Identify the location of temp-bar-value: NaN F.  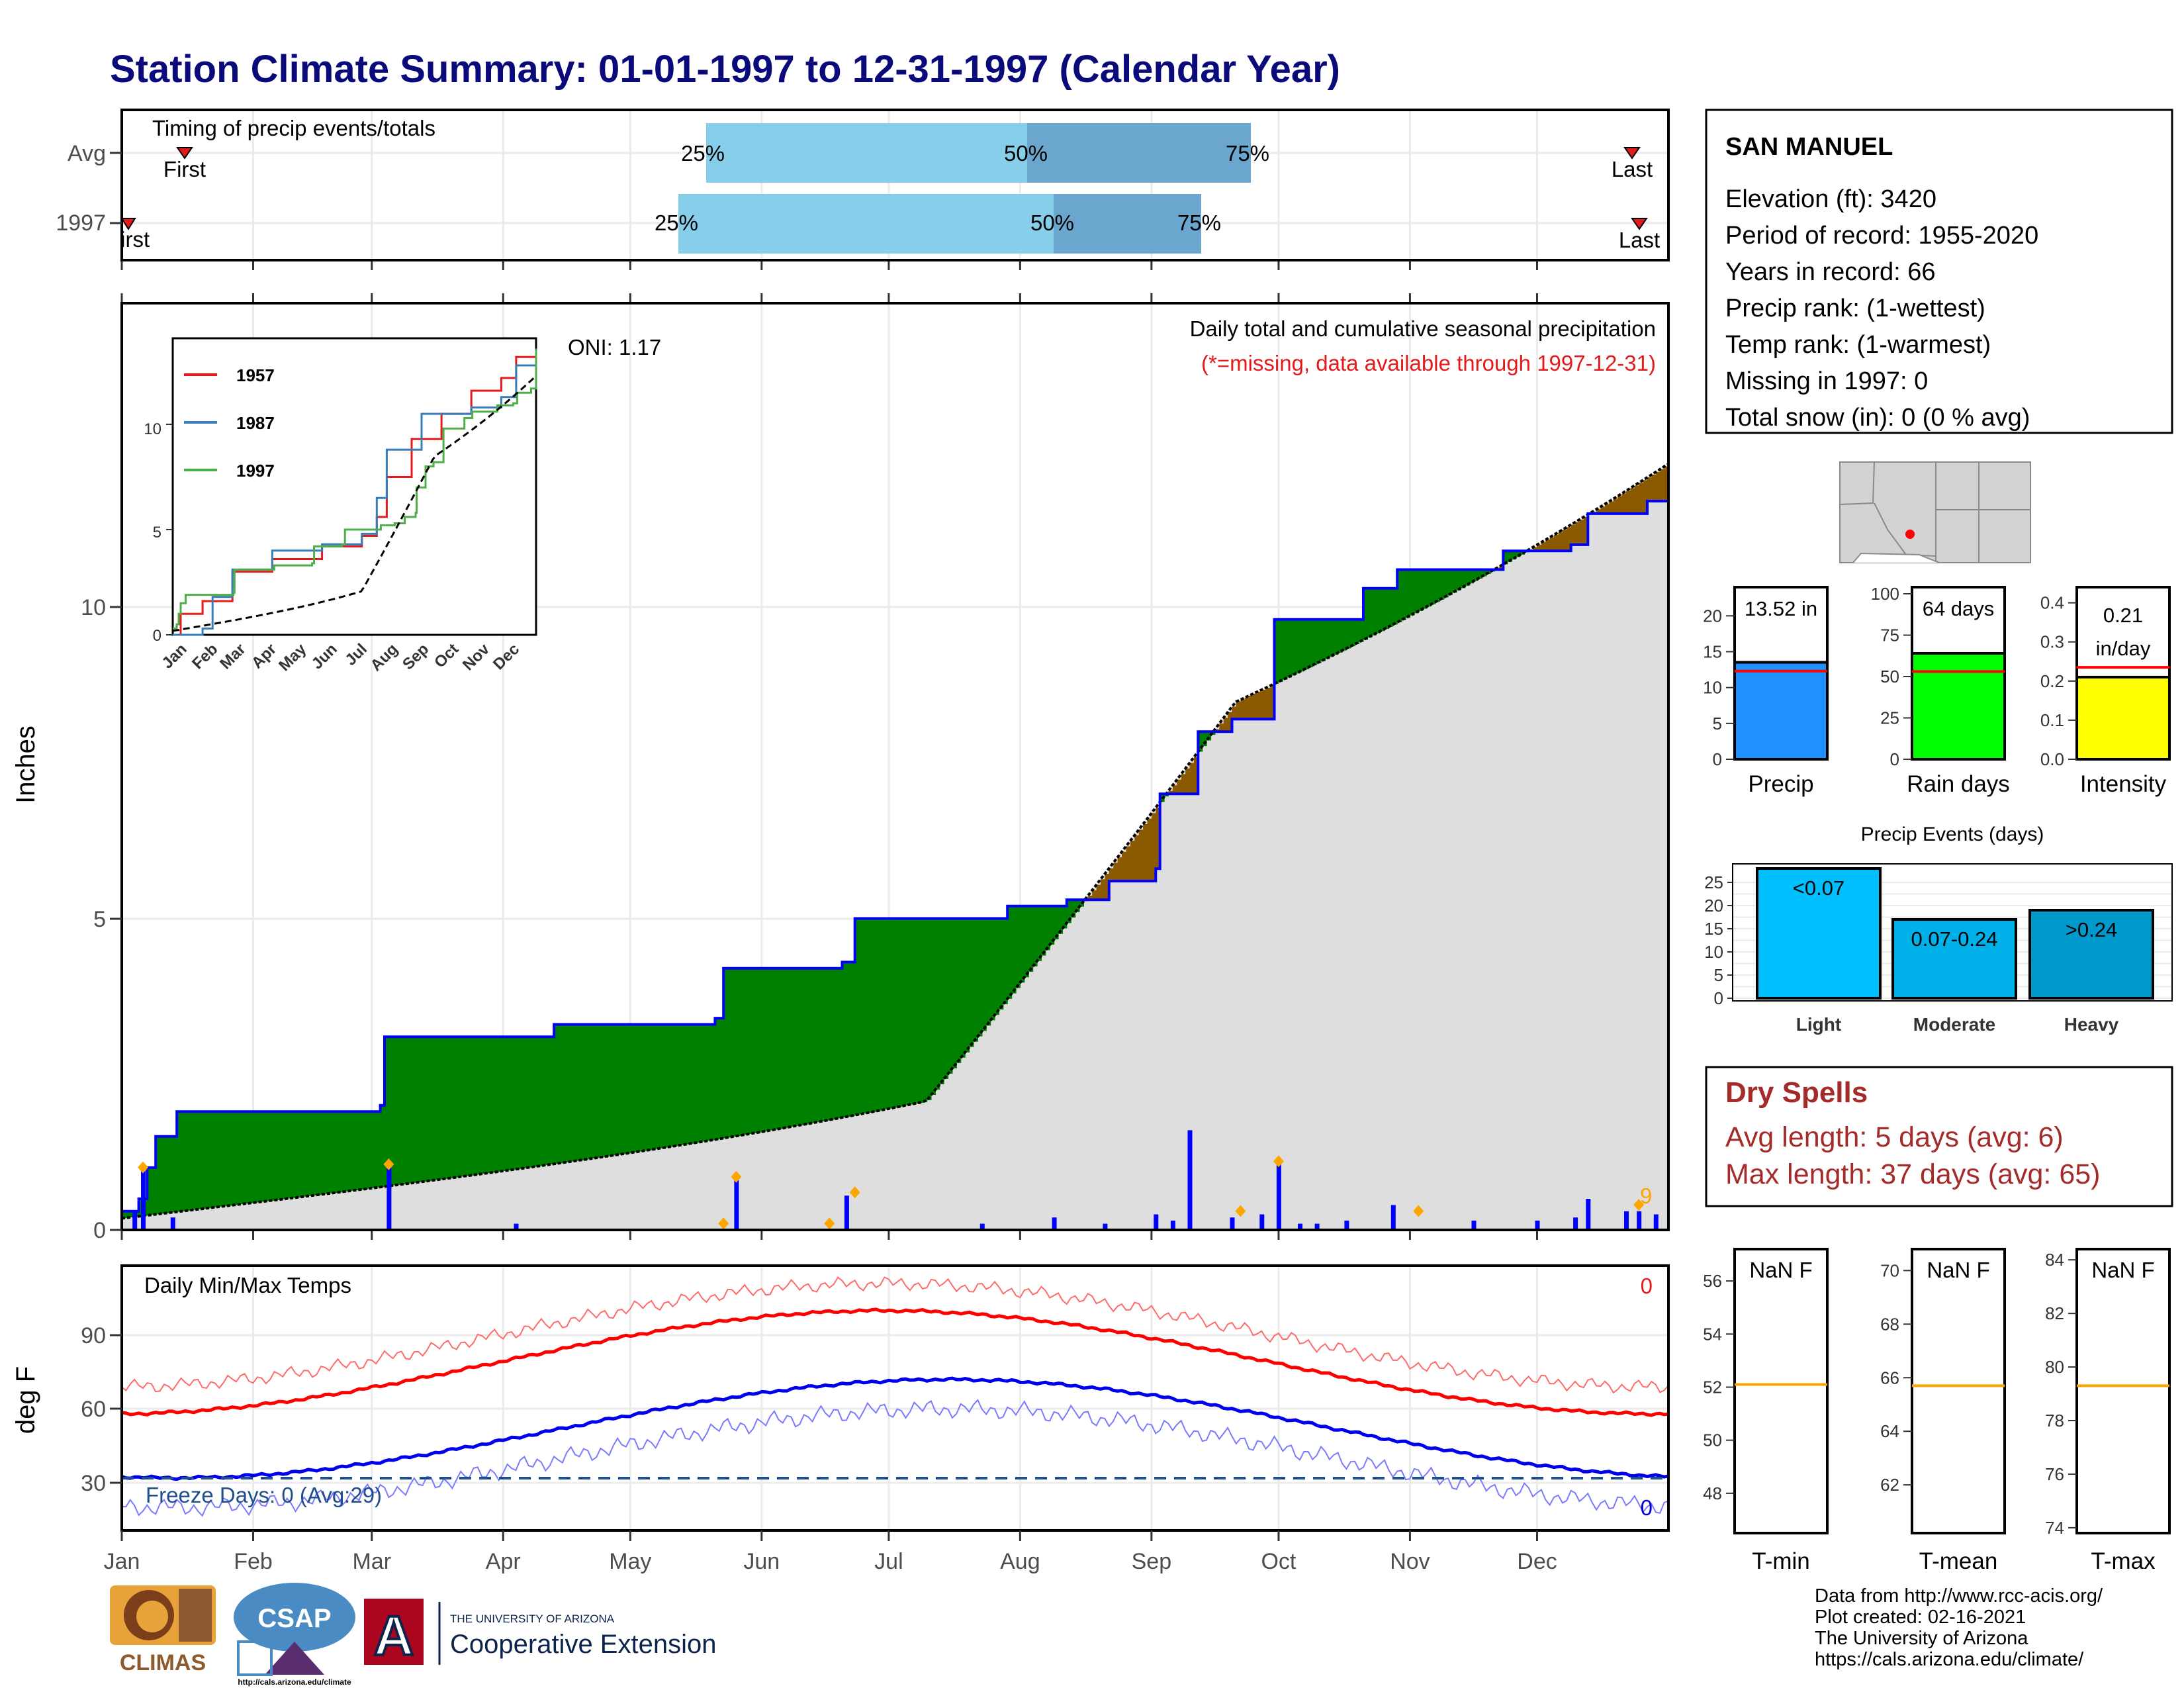
(1780, 1270).